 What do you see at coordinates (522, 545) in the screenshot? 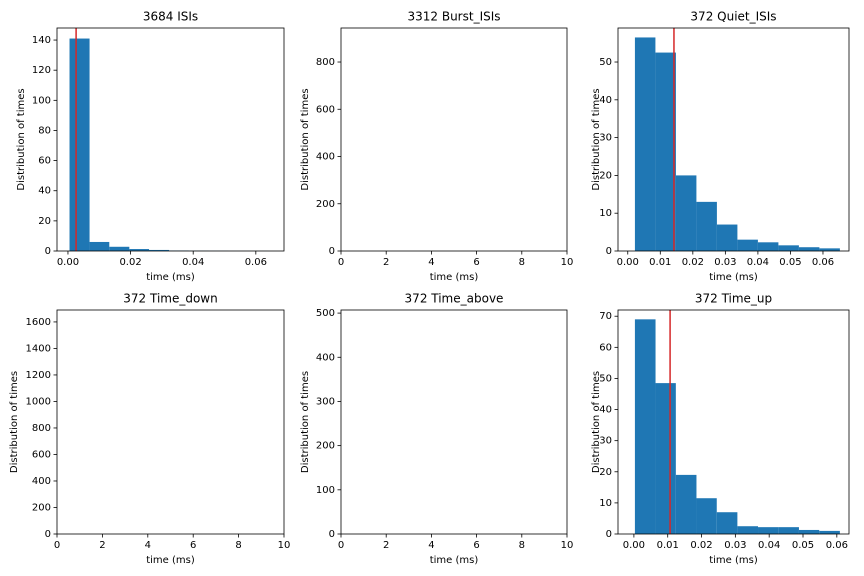
I see `x-tick-label: 8` at bounding box center [522, 545].